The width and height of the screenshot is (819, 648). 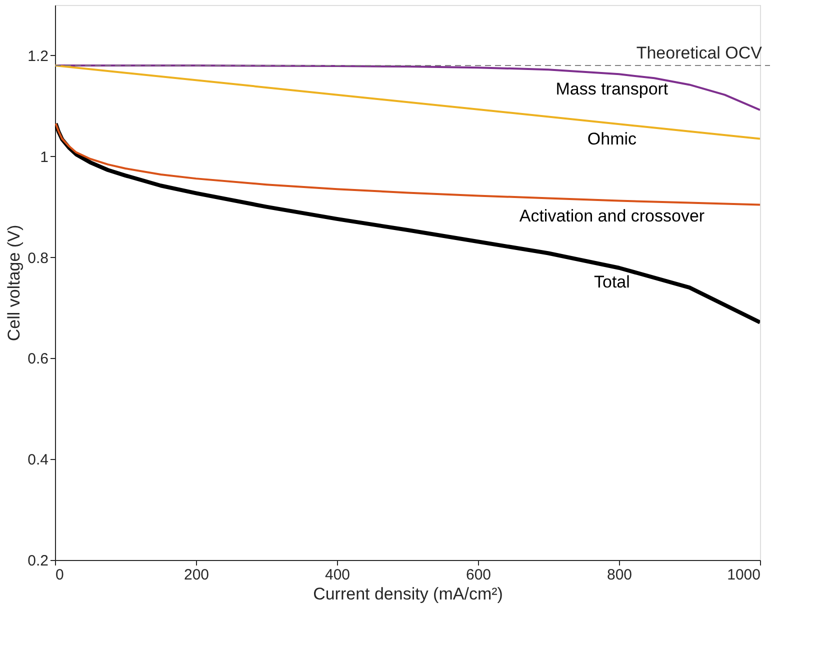 I want to click on x-axis-title: Current density (mA/cm²), so click(x=408, y=594).